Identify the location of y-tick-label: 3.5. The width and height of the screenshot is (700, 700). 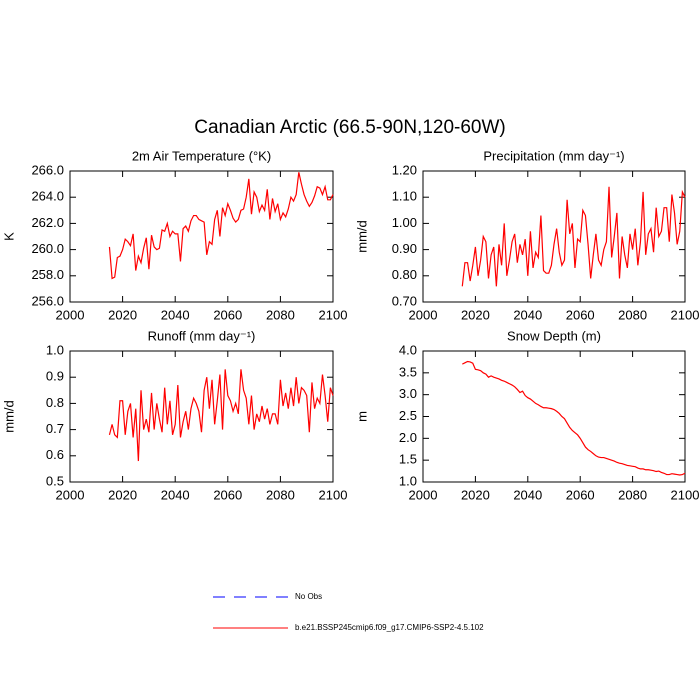
(408, 371).